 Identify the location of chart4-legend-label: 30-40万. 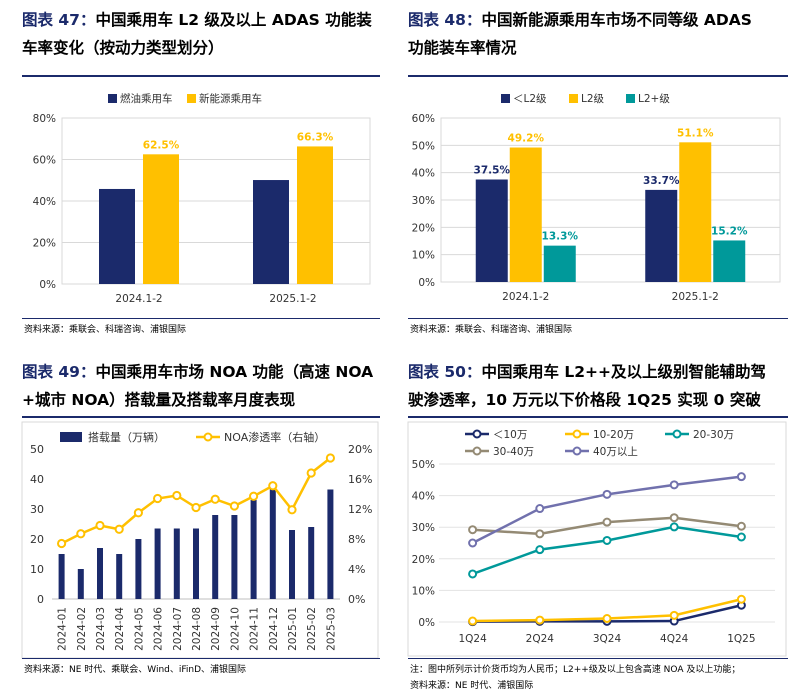
(513, 452).